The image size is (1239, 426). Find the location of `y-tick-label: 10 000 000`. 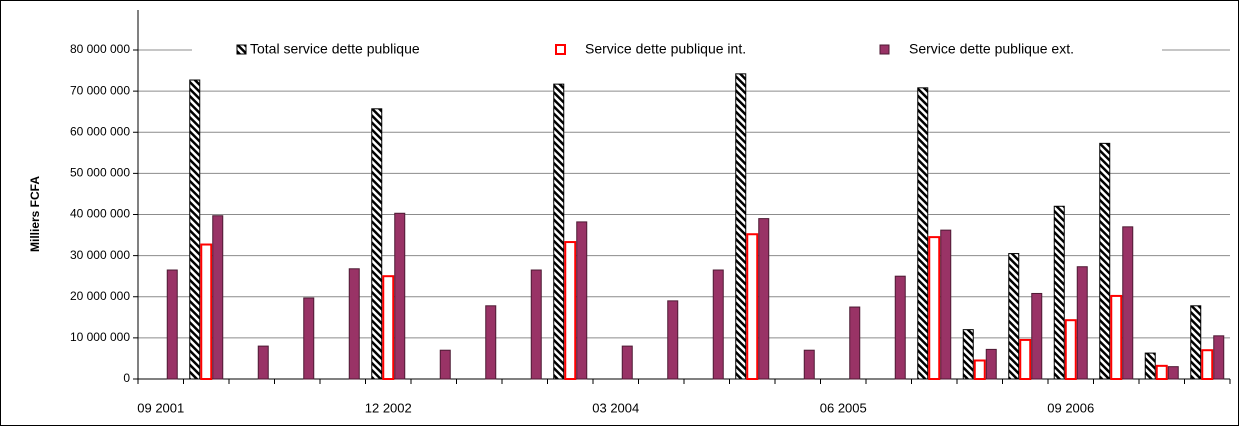

y-tick-label: 10 000 000 is located at coordinates (100, 337).